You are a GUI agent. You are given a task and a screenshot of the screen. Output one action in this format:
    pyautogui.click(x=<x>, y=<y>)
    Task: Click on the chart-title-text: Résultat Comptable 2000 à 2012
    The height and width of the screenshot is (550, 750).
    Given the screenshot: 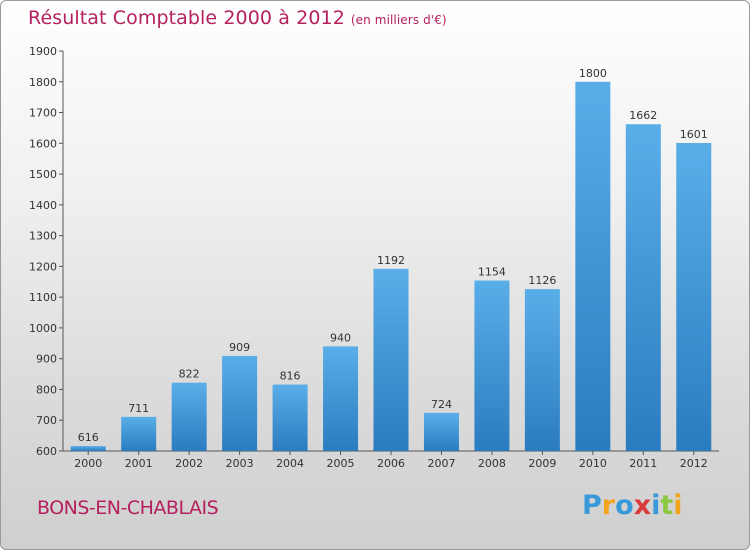 What is the action you would take?
    pyautogui.click(x=186, y=18)
    